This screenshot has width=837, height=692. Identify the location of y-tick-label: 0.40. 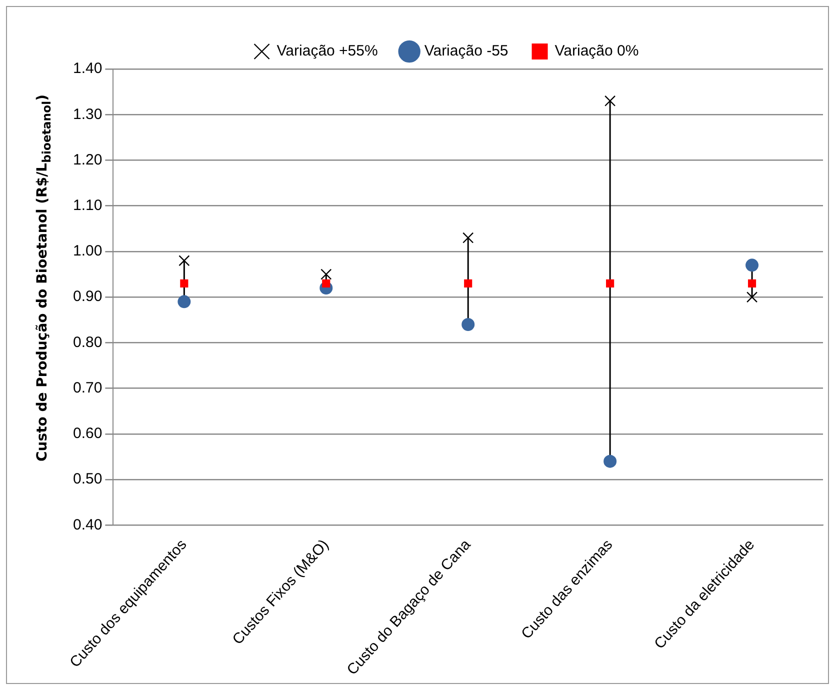
(87, 525).